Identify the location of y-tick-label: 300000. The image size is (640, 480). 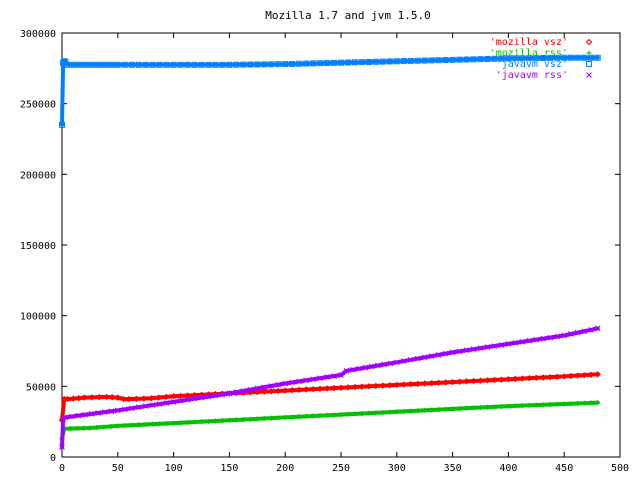
(38, 34).